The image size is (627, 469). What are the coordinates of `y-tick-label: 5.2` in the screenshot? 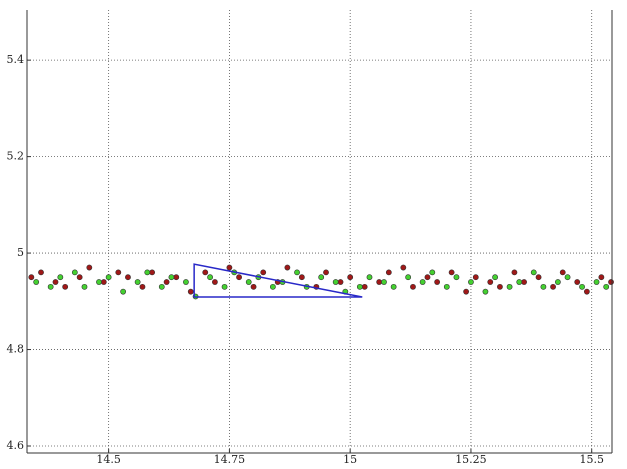 It's located at (16, 156).